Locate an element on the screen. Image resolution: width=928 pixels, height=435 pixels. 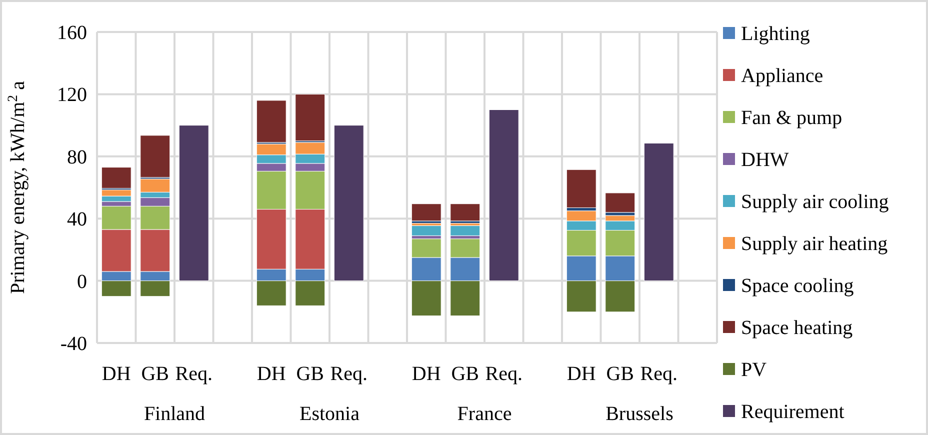
text: Finland is located at coordinates (175, 414).